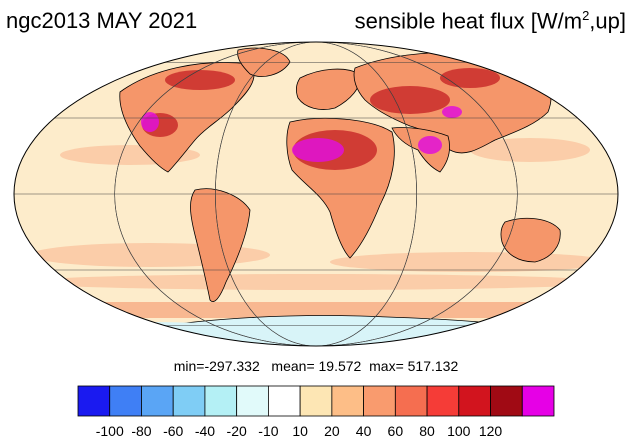  Describe the element at coordinates (386, 366) in the screenshot. I see `max-label: max=` at that location.